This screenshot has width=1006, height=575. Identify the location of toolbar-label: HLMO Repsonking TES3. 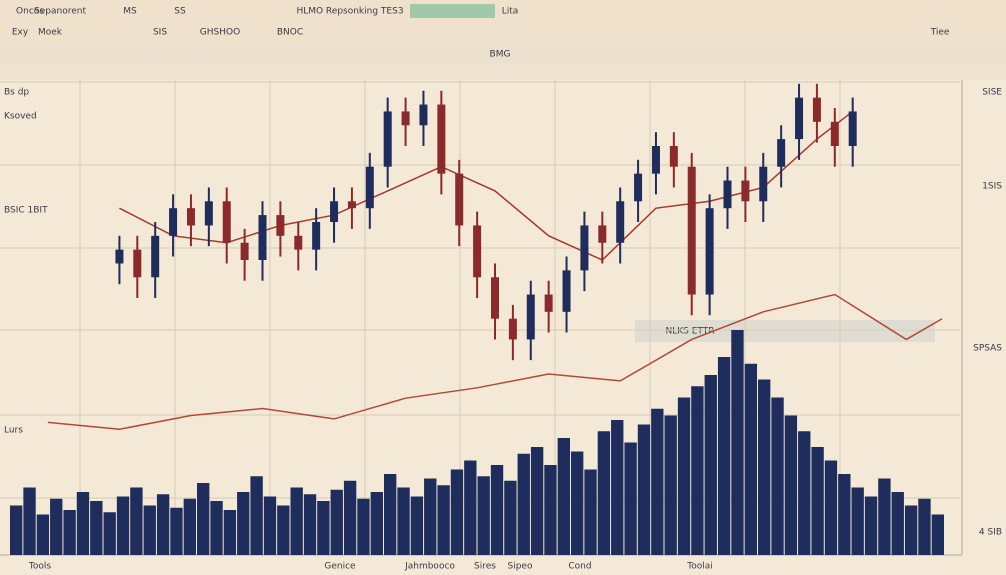
(349, 12).